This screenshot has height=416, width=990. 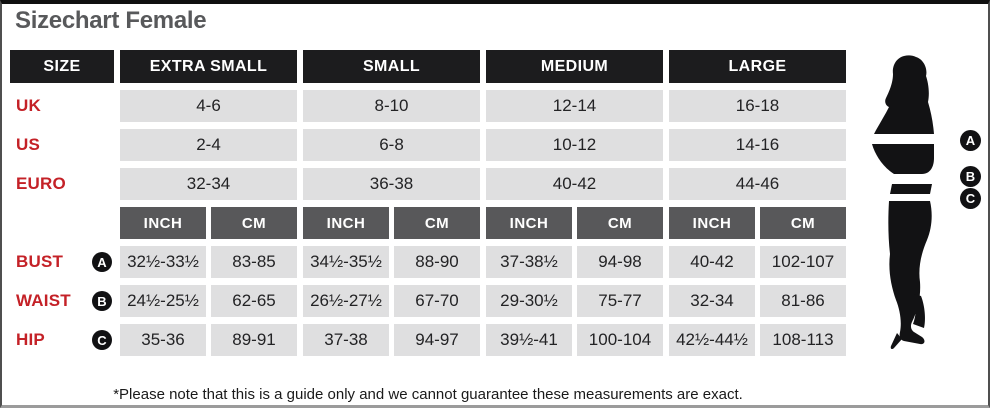 What do you see at coordinates (391, 106) in the screenshot?
I see `uk-small: 8-10` at bounding box center [391, 106].